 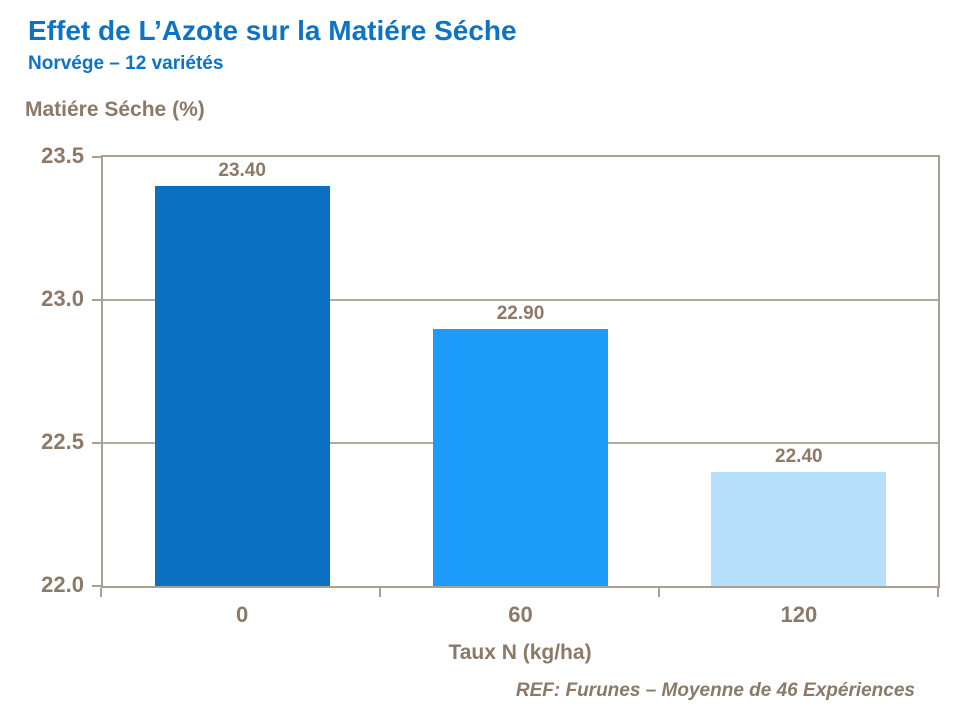 What do you see at coordinates (520, 652) in the screenshot?
I see `x-axis-title: Taux N (kg/ha)` at bounding box center [520, 652].